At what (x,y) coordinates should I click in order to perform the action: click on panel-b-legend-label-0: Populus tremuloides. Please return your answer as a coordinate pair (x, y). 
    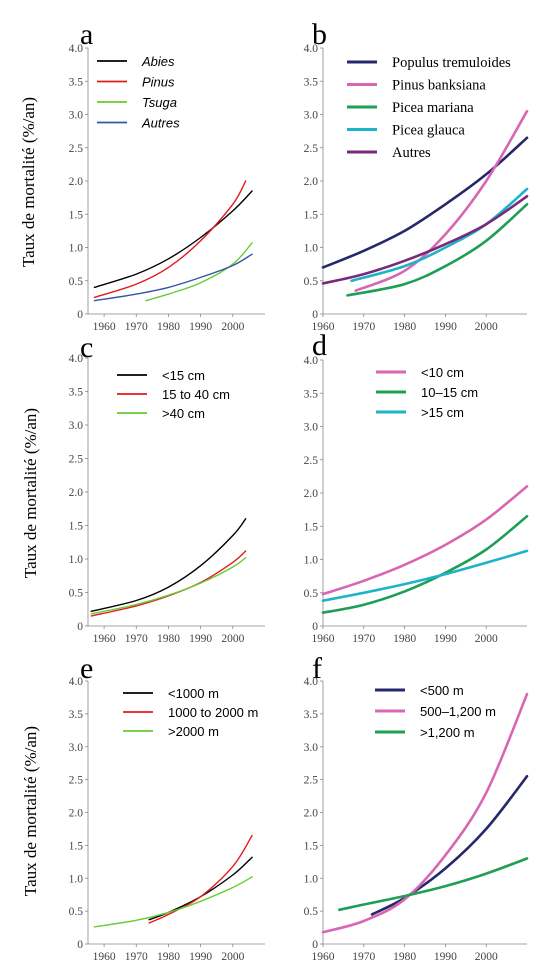
    Looking at the image, I should click on (451, 63).